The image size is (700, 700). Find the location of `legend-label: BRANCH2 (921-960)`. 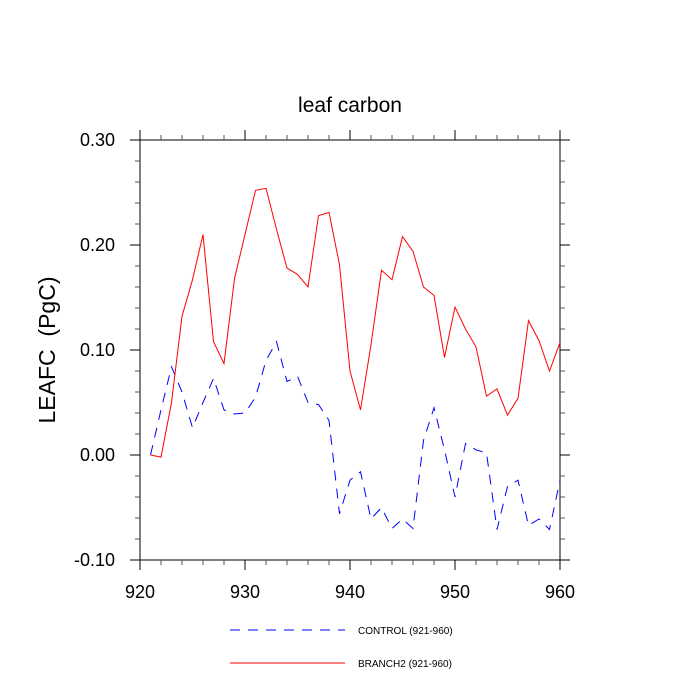

legend-label: BRANCH2 (921-960) is located at coordinates (405, 664).